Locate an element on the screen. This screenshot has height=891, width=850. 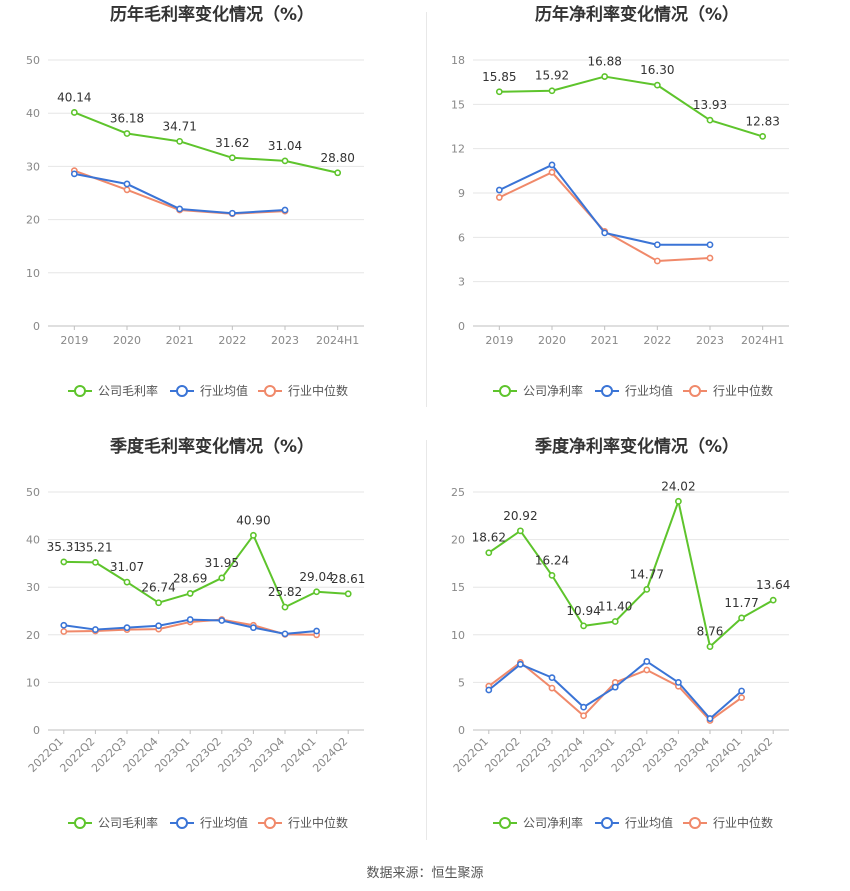
y-tick-label: 20 is located at coordinates (458, 540).